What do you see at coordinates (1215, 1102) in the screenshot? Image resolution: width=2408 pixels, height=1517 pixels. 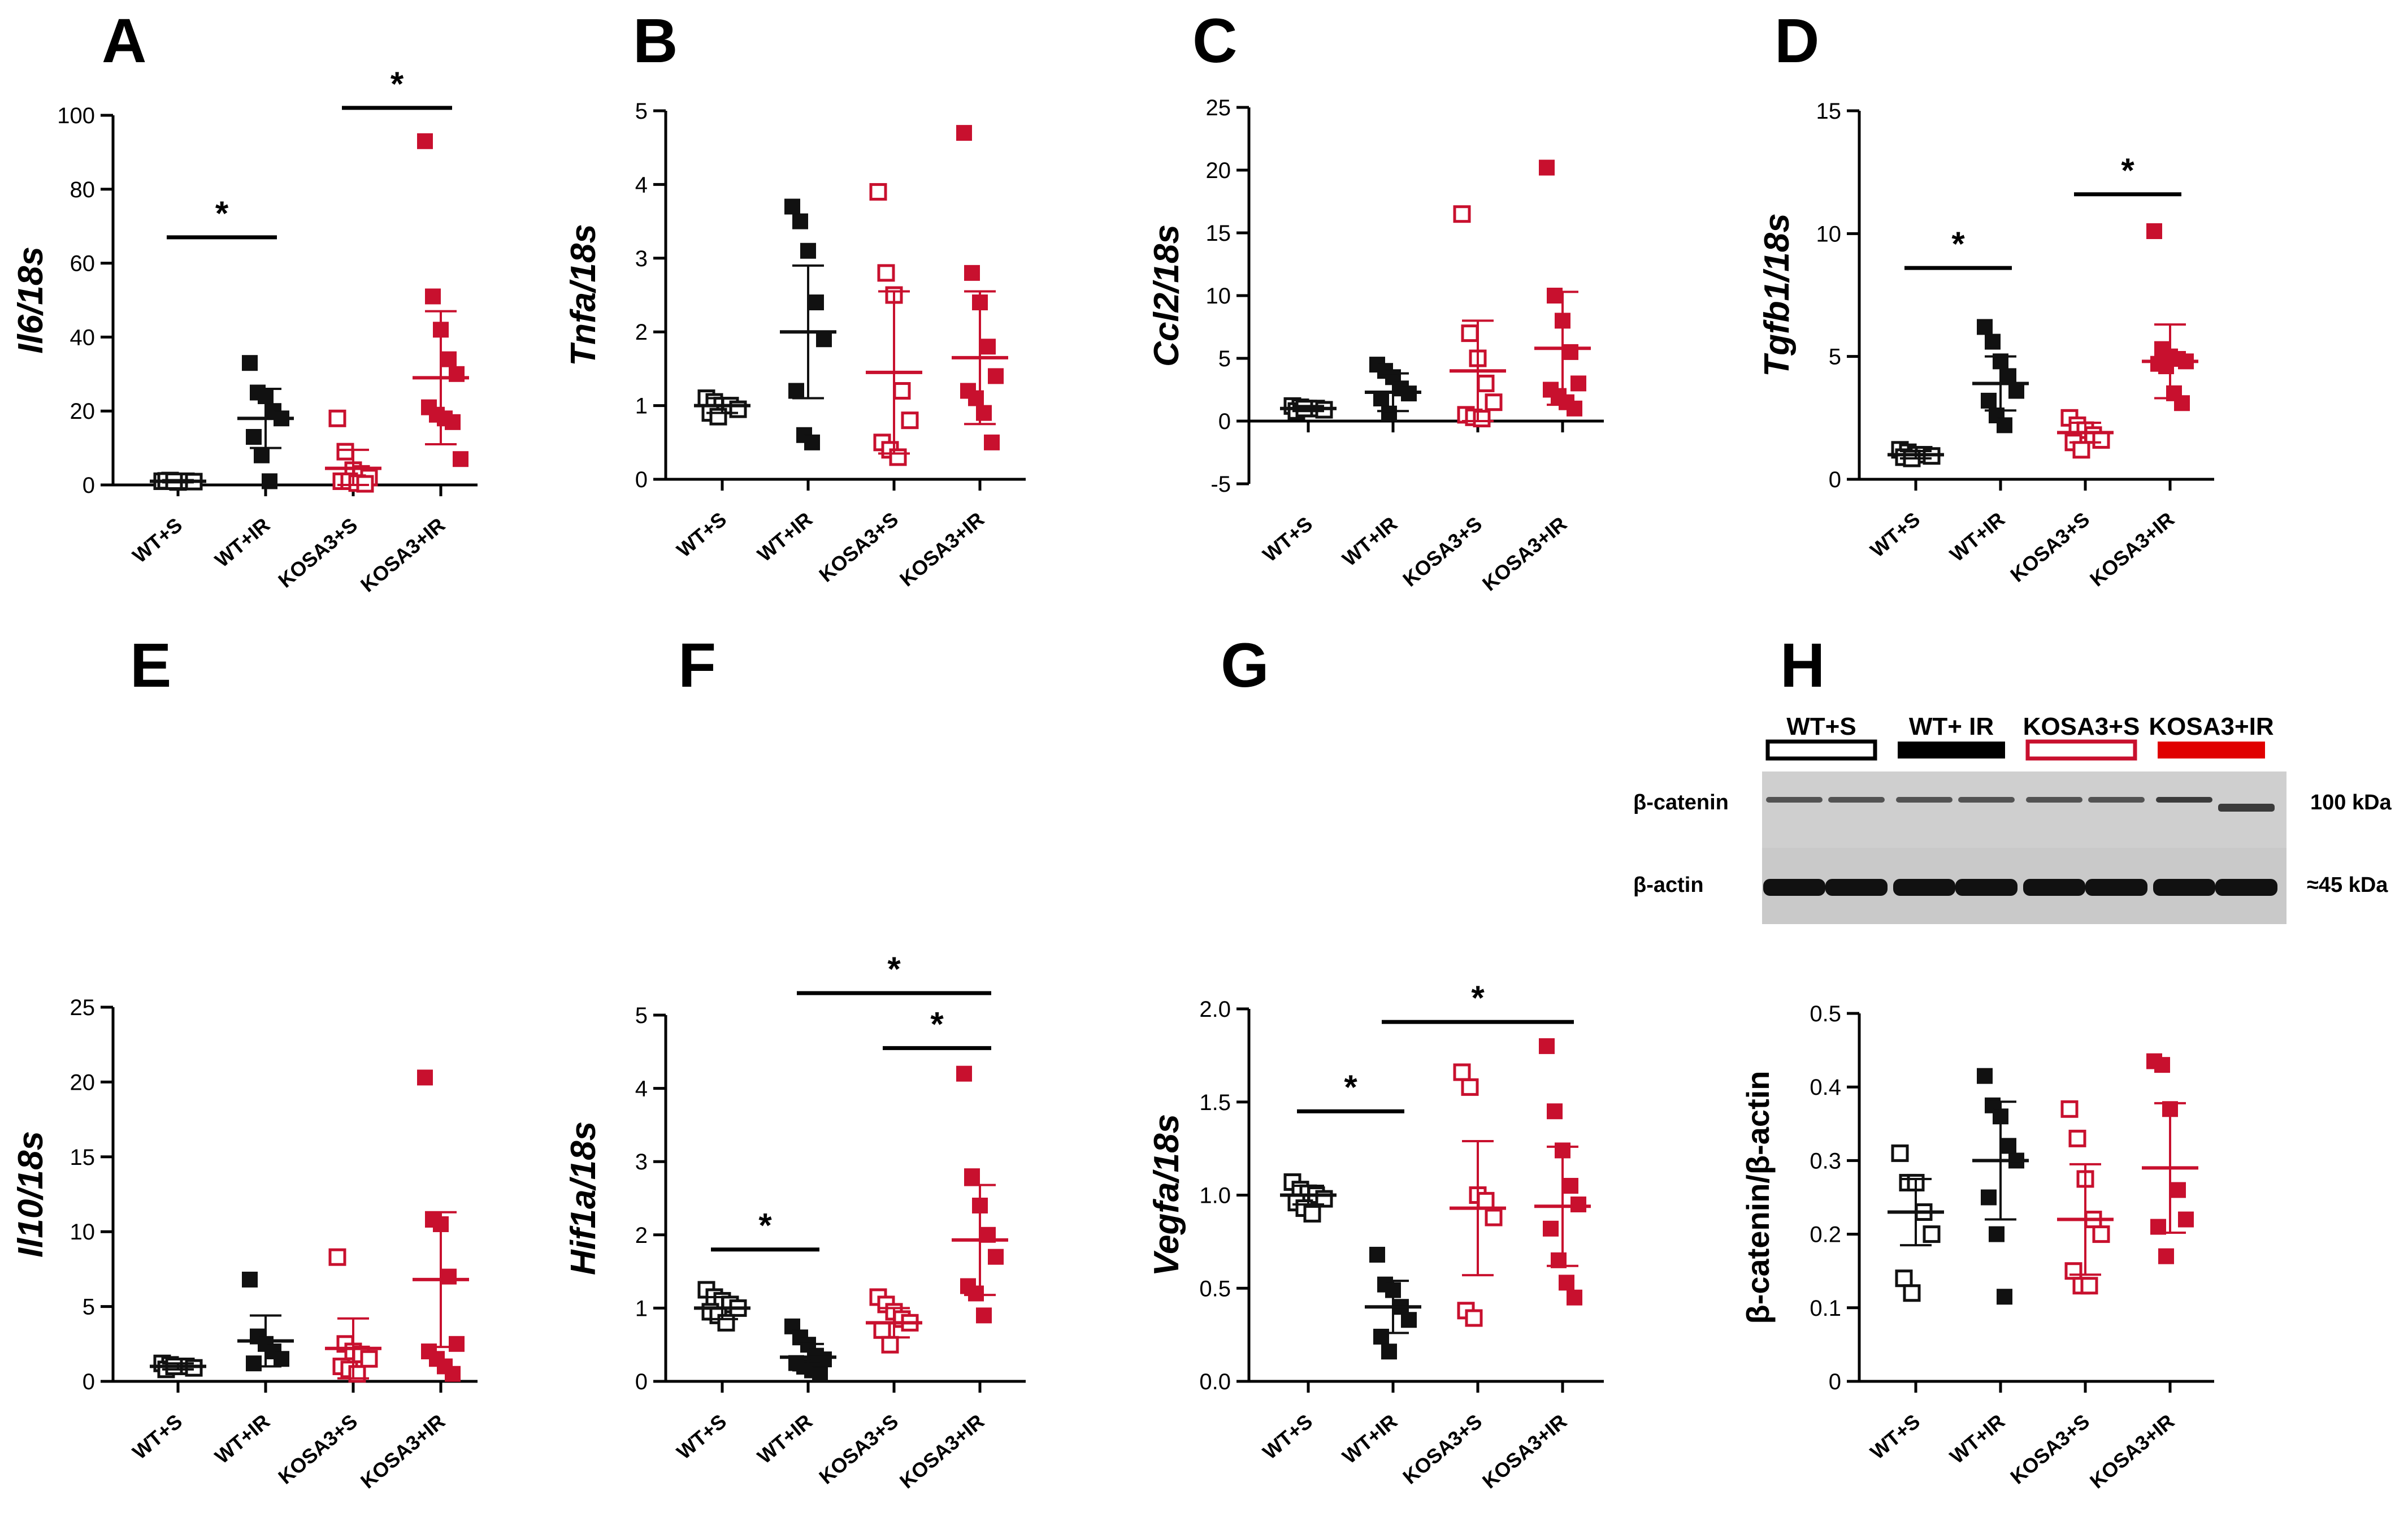 I see `y-tick-label: 1.5` at bounding box center [1215, 1102].